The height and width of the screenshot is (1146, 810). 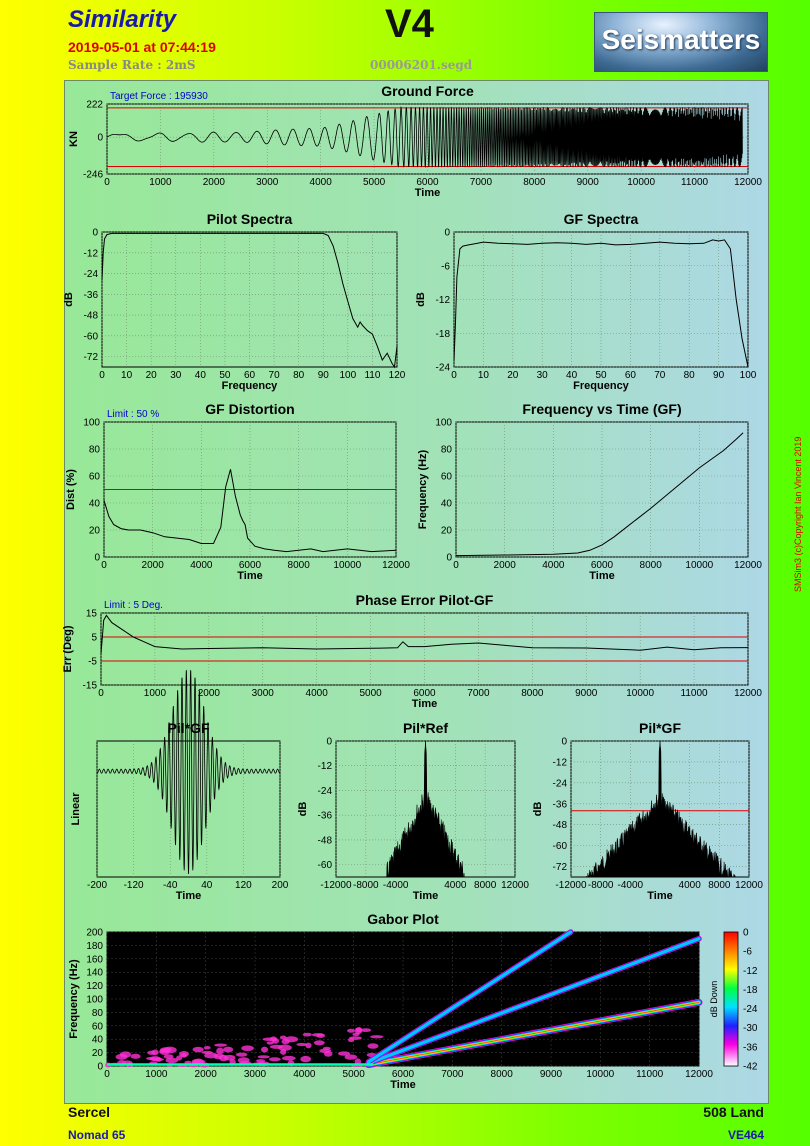 What do you see at coordinates (601, 885) in the screenshot?
I see `x-tick-label: -8000` at bounding box center [601, 885].